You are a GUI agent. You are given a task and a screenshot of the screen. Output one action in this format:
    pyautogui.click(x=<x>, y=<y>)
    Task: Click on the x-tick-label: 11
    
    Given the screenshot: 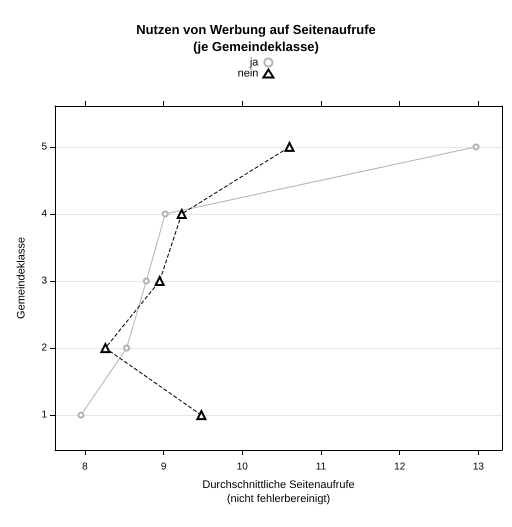 What is the action you would take?
    pyautogui.click(x=321, y=467)
    